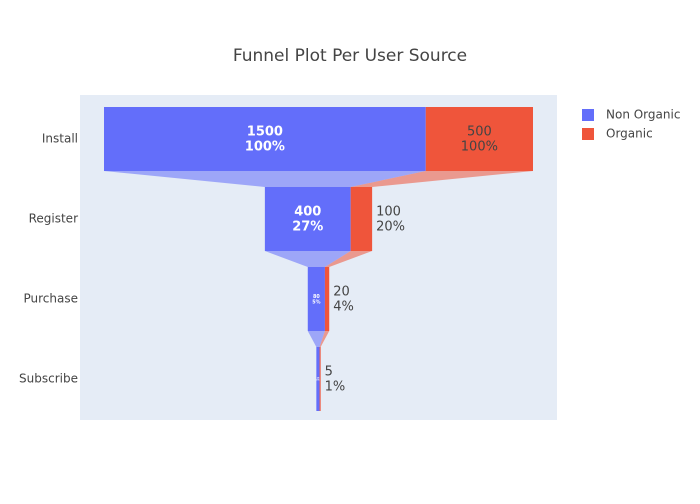  Describe the element at coordinates (341, 291) in the screenshot. I see `value-label: 20` at that location.